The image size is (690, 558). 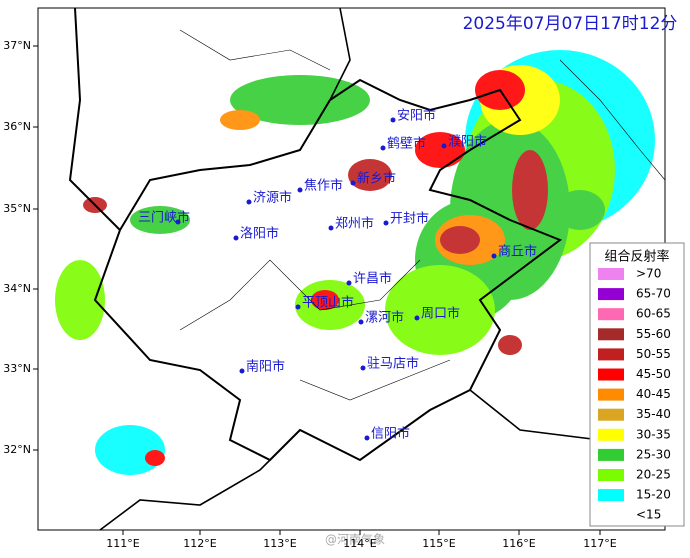 What do you see at coordinates (438, 543) in the screenshot?
I see `lon-label: 115°E` at bounding box center [438, 543].